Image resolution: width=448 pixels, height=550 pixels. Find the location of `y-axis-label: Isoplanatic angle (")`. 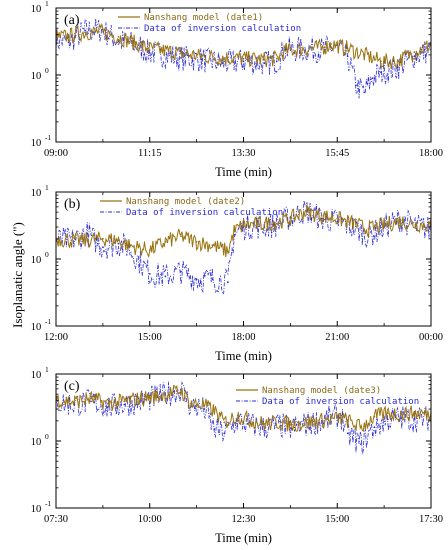

y-axis-label: Isoplanatic angle (") is located at coordinates (17, 275).